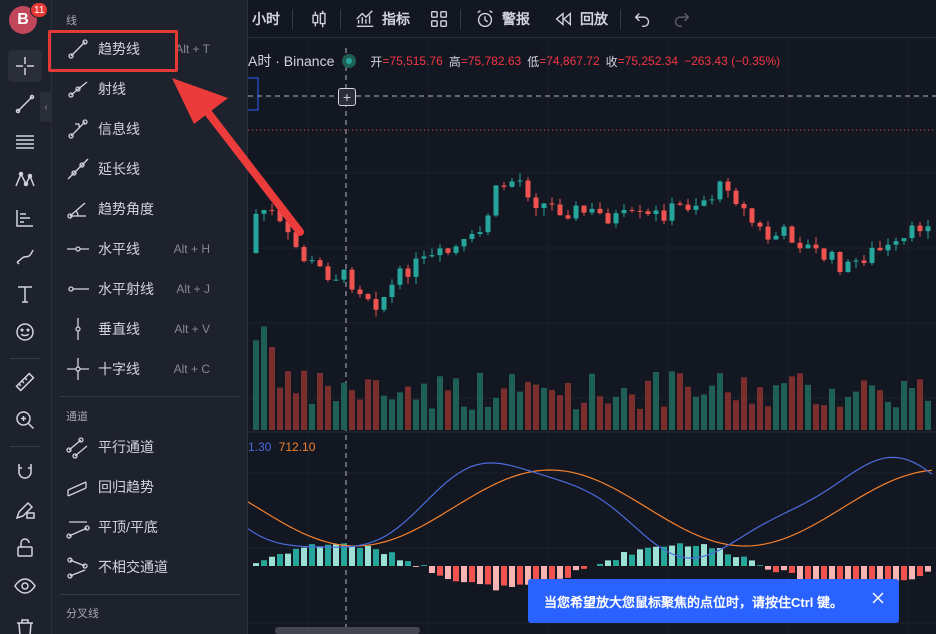 This screenshot has width=936, height=634. What do you see at coordinates (382, 19) in the screenshot?
I see `indicators-button: 指标` at bounding box center [382, 19].